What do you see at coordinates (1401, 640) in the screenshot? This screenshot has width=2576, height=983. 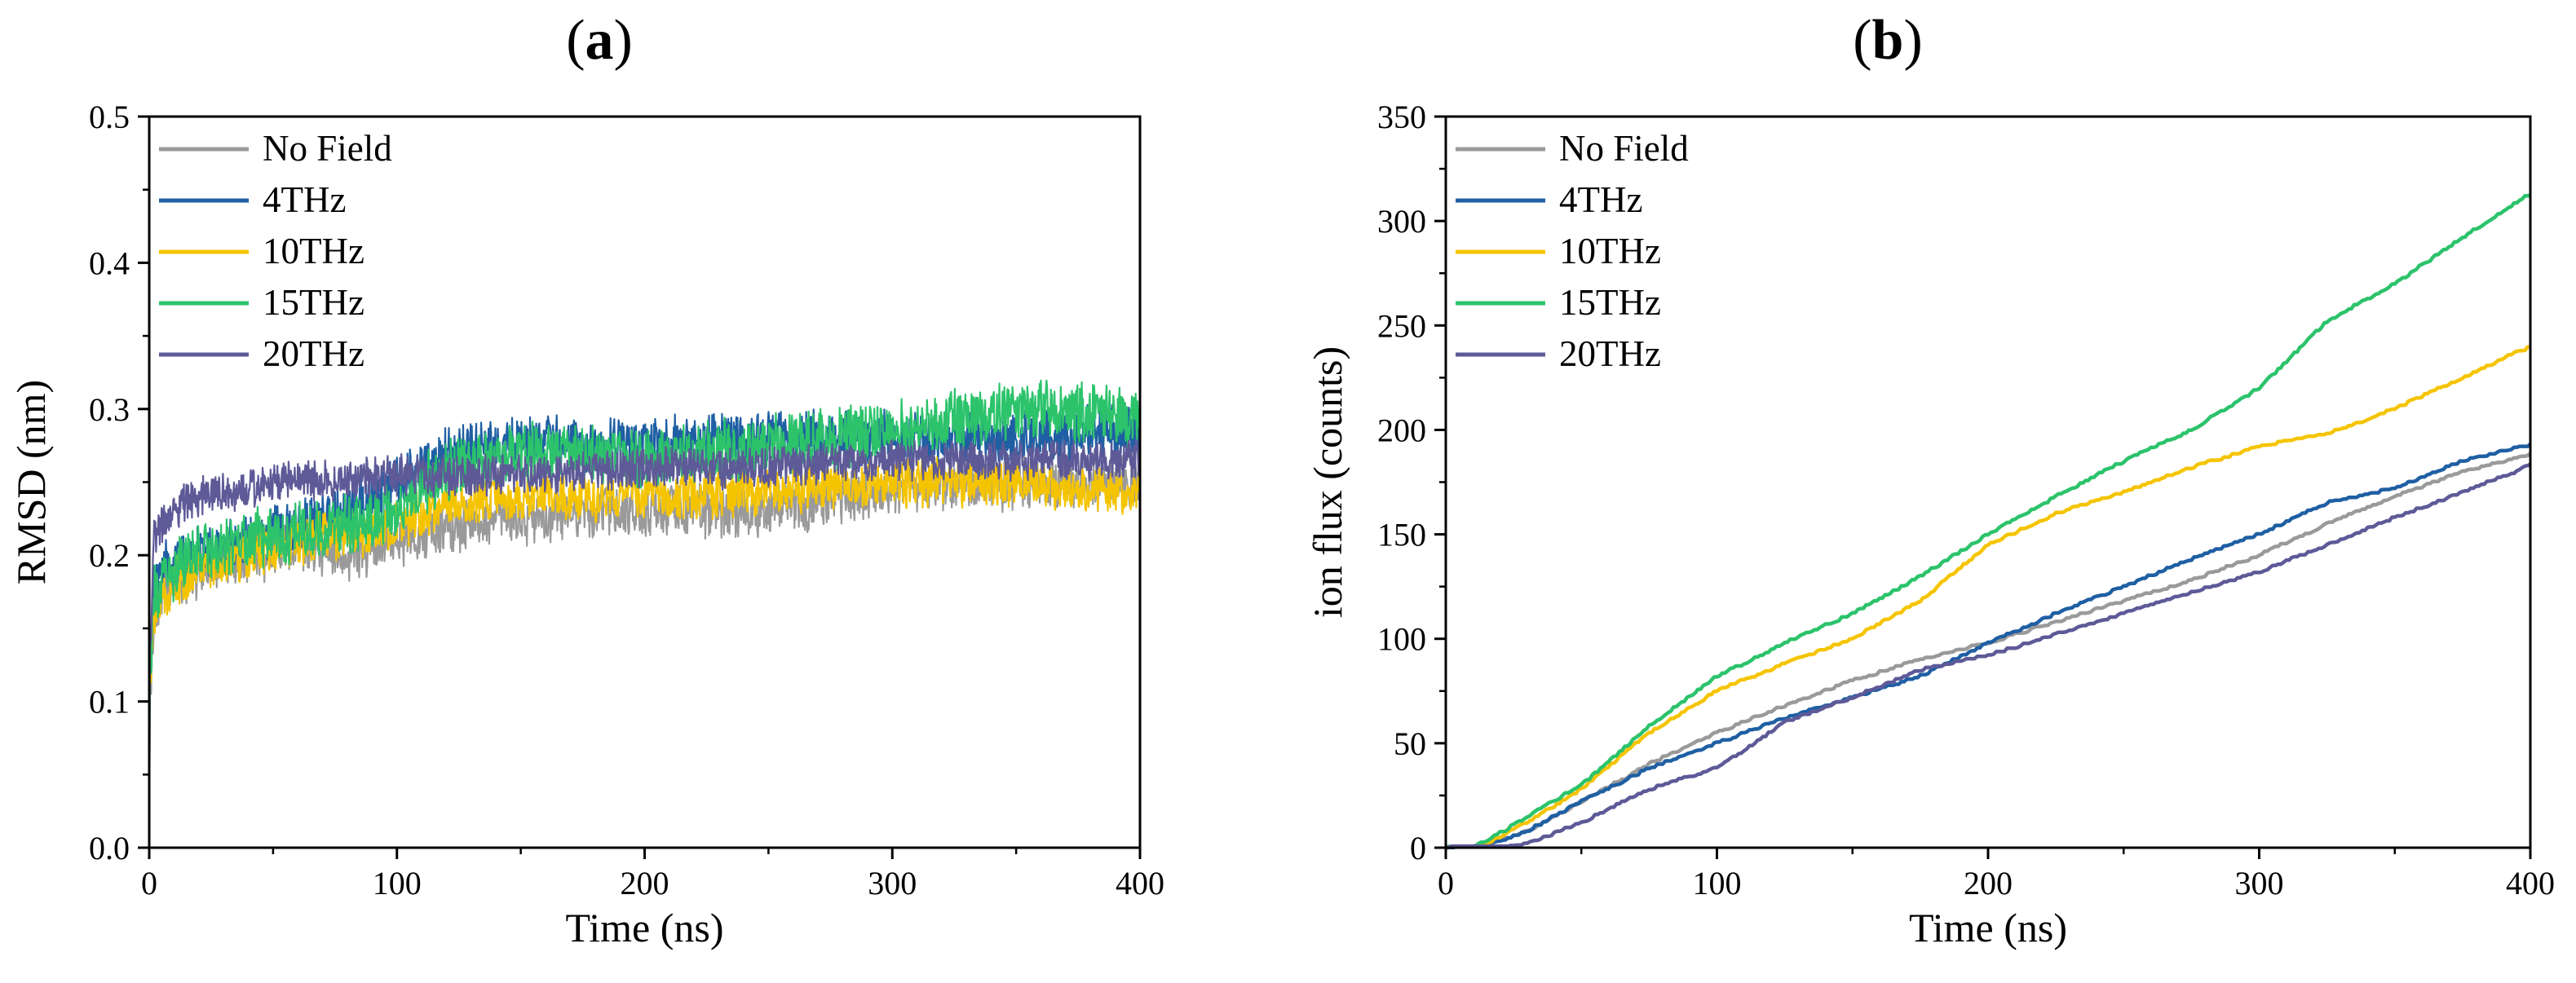 I see `y-tick-label: 100` at bounding box center [1401, 640].